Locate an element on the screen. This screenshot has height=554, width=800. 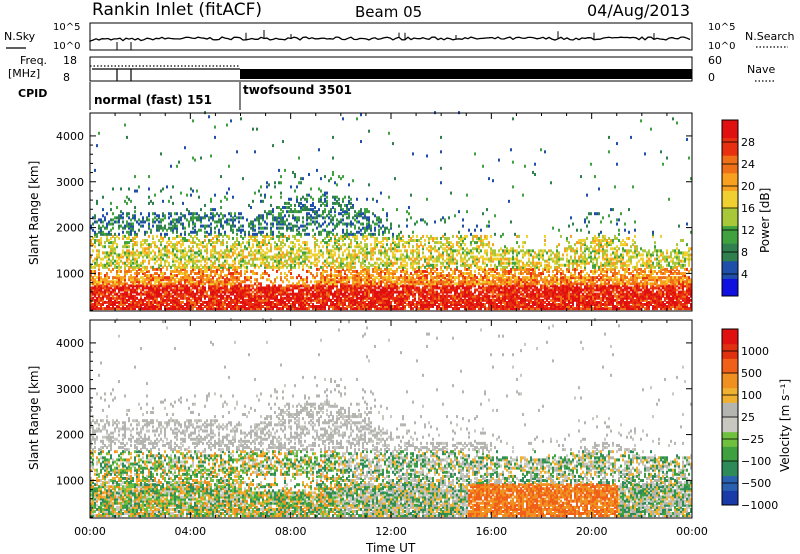
cpid-segment-2: twofsound 3501 is located at coordinates (297, 90).